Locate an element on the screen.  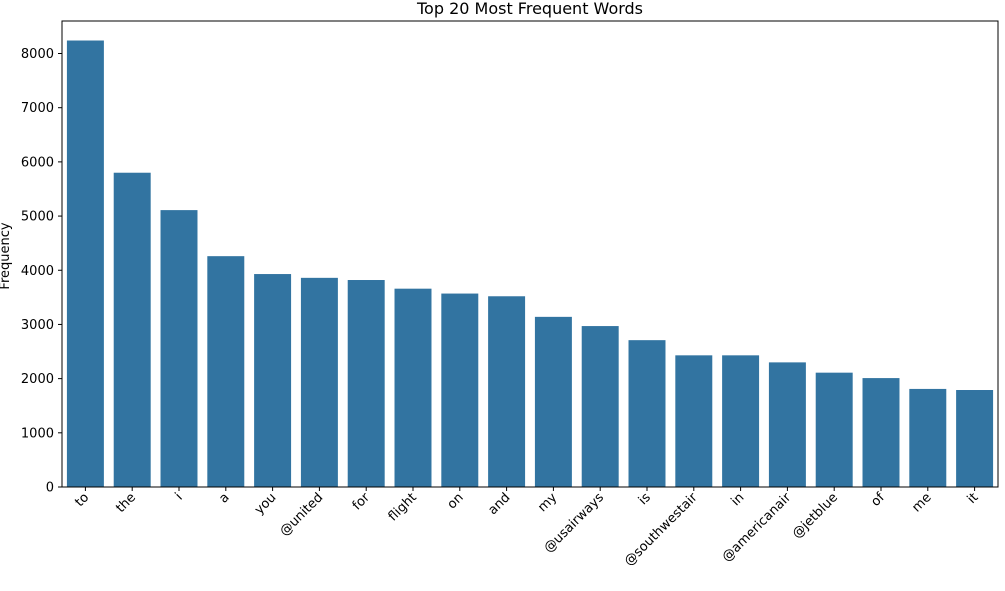
bar-on is located at coordinates (460, 390).